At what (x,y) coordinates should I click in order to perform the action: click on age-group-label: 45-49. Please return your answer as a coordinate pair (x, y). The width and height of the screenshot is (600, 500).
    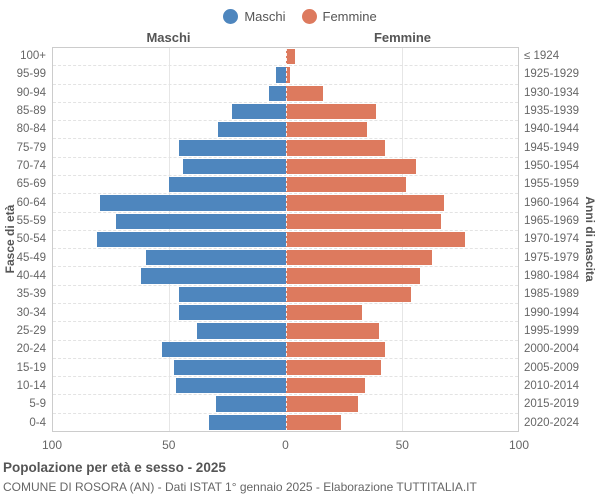
    Looking at the image, I should click on (31, 257).